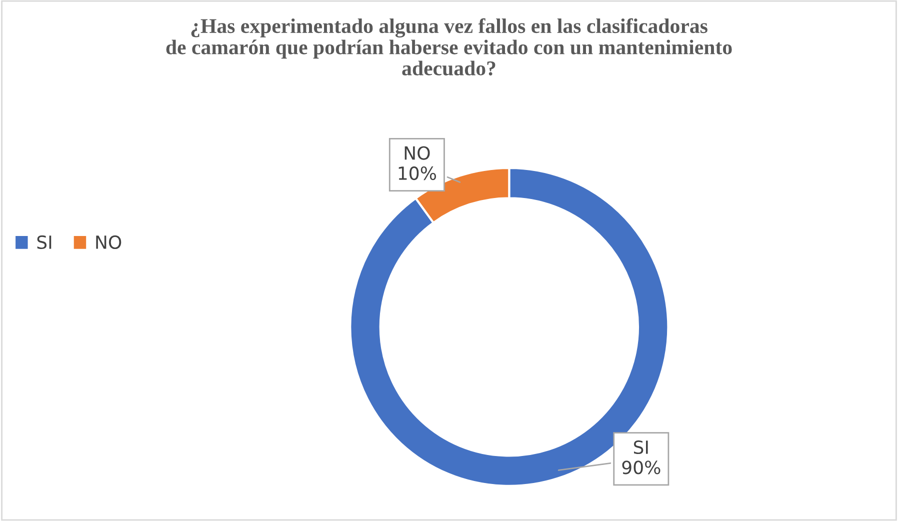 This screenshot has height=521, width=898. Describe the element at coordinates (109, 242) in the screenshot. I see `legend-label: NO` at that location.